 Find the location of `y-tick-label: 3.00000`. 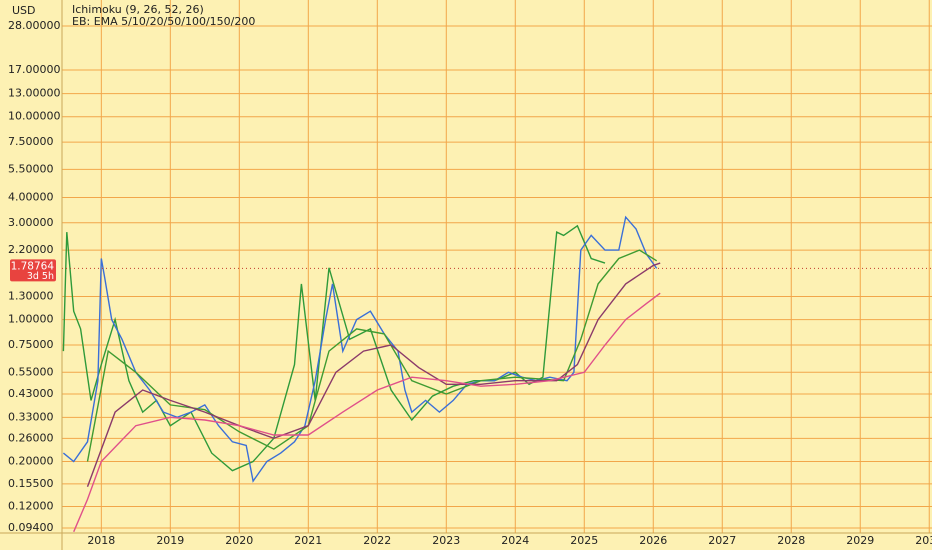

y-tick-label: 3.00000 is located at coordinates (31, 222).